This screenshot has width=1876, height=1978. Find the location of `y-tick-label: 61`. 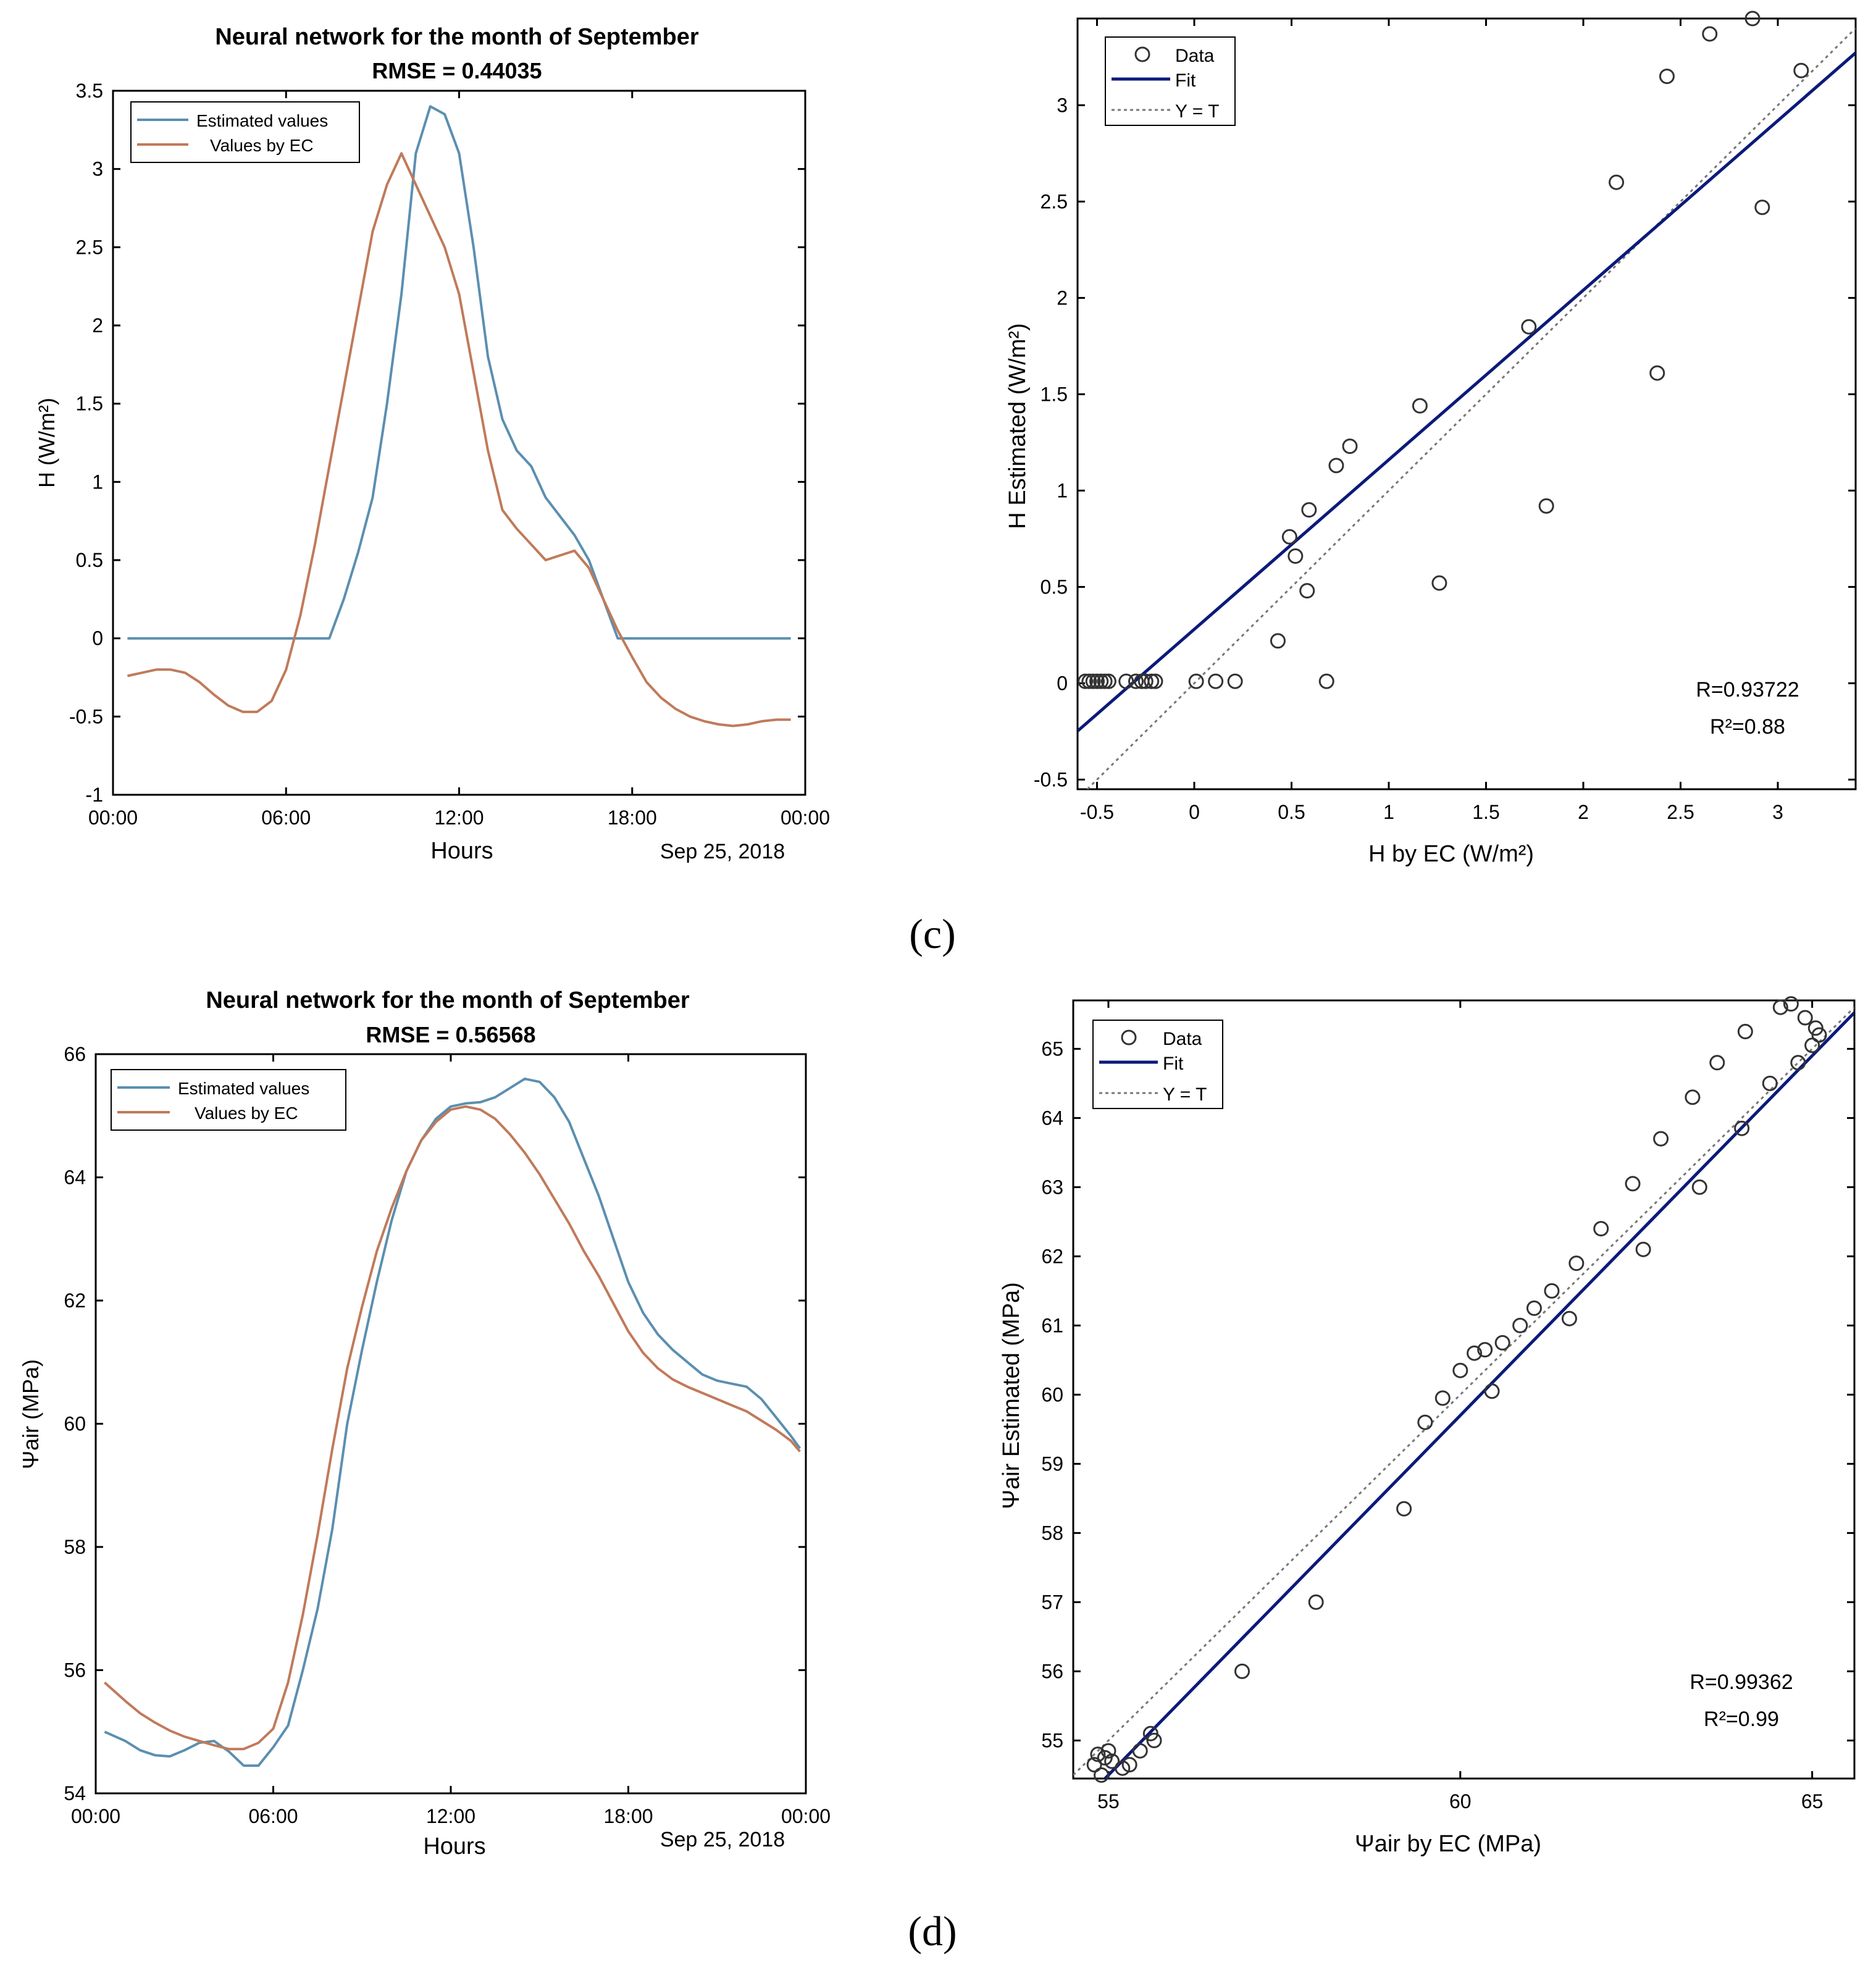

y-tick-label: 61 is located at coordinates (1052, 1325).